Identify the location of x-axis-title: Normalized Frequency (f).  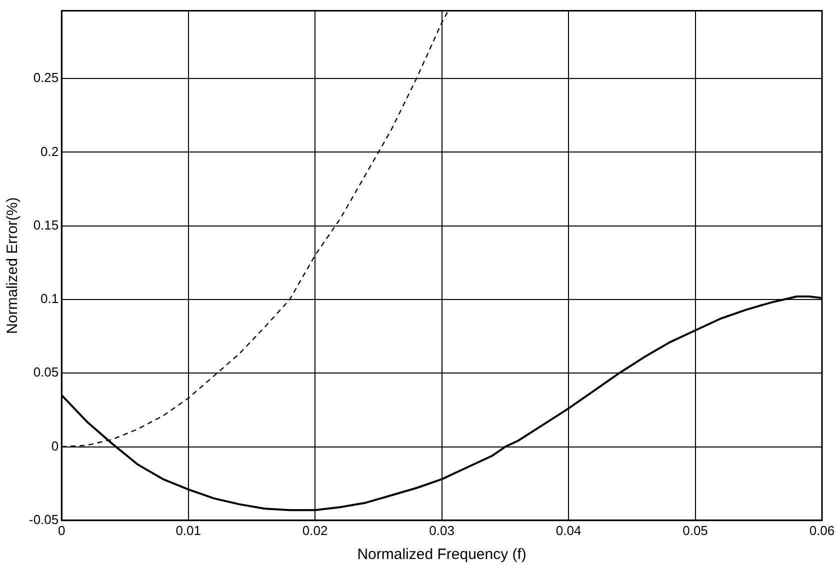
(441, 555).